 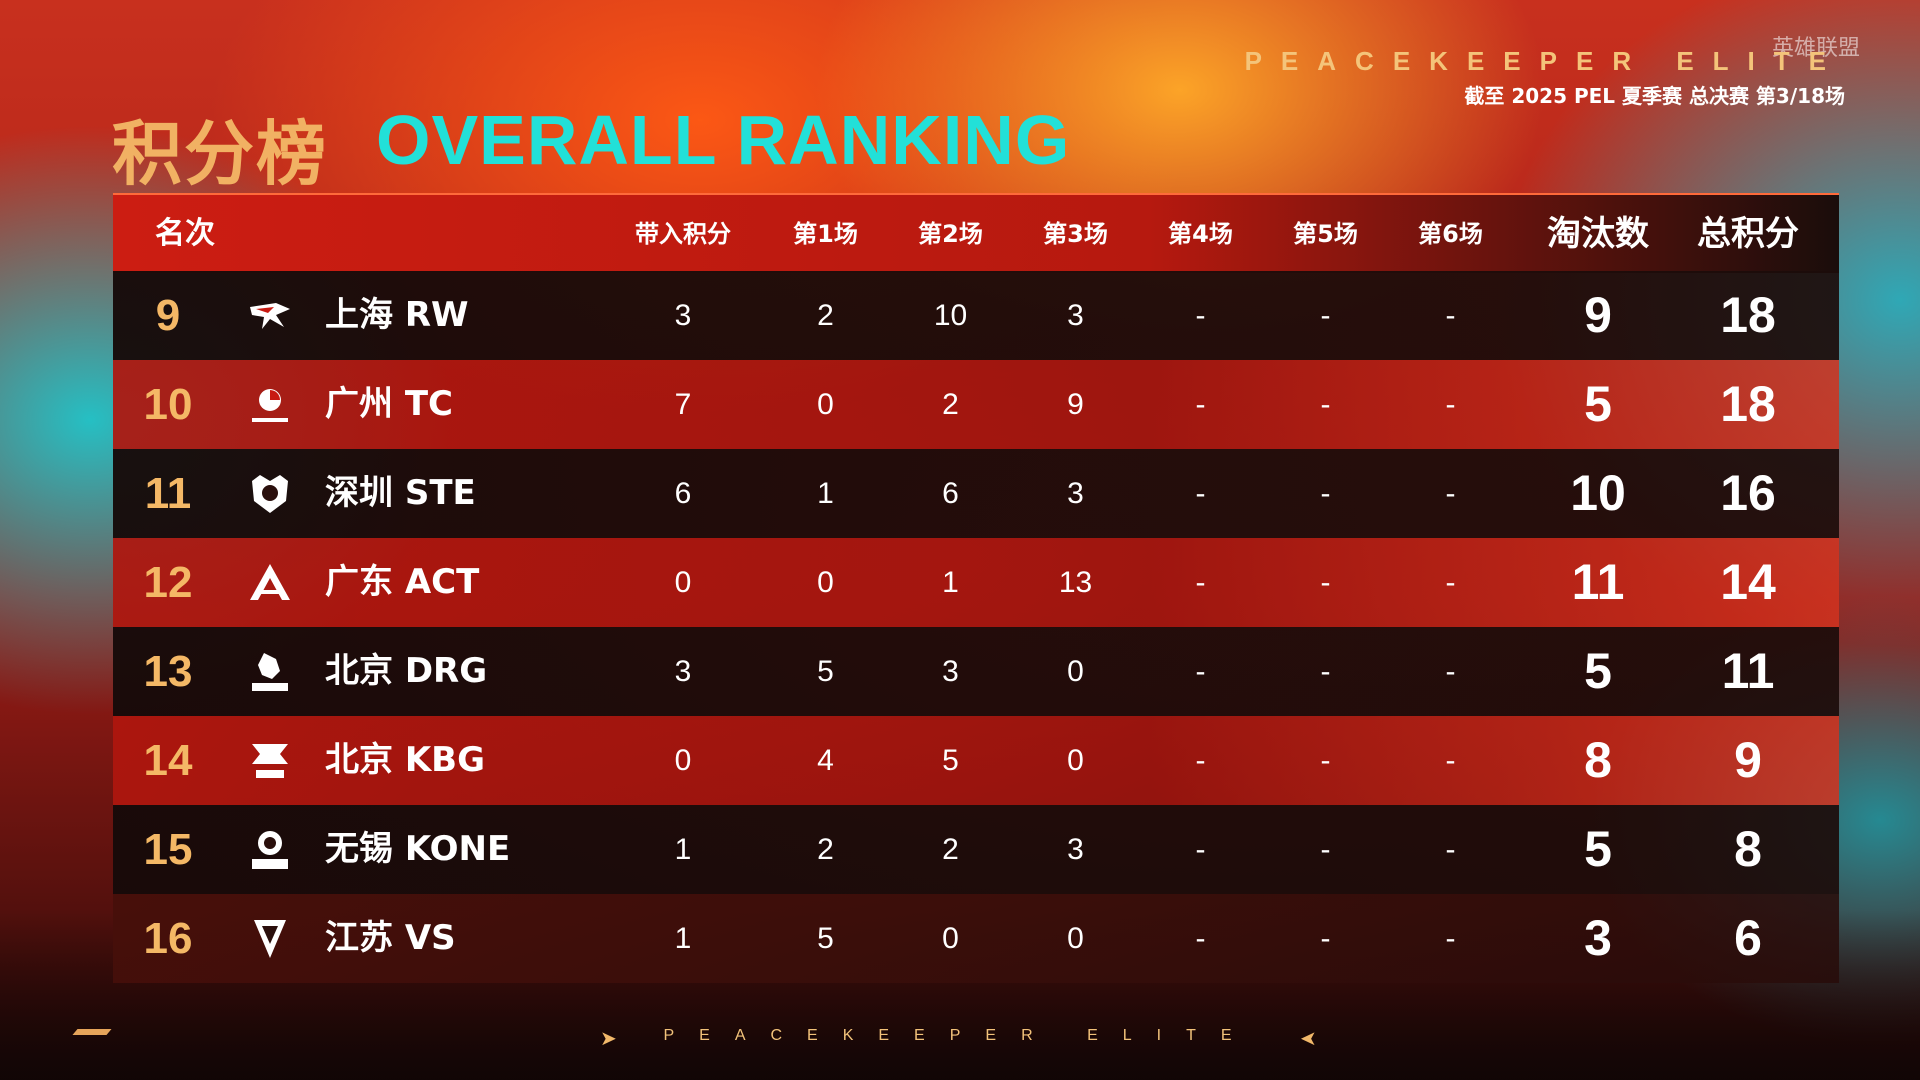 I want to click on team-name: 上海 RW, so click(x=397, y=315).